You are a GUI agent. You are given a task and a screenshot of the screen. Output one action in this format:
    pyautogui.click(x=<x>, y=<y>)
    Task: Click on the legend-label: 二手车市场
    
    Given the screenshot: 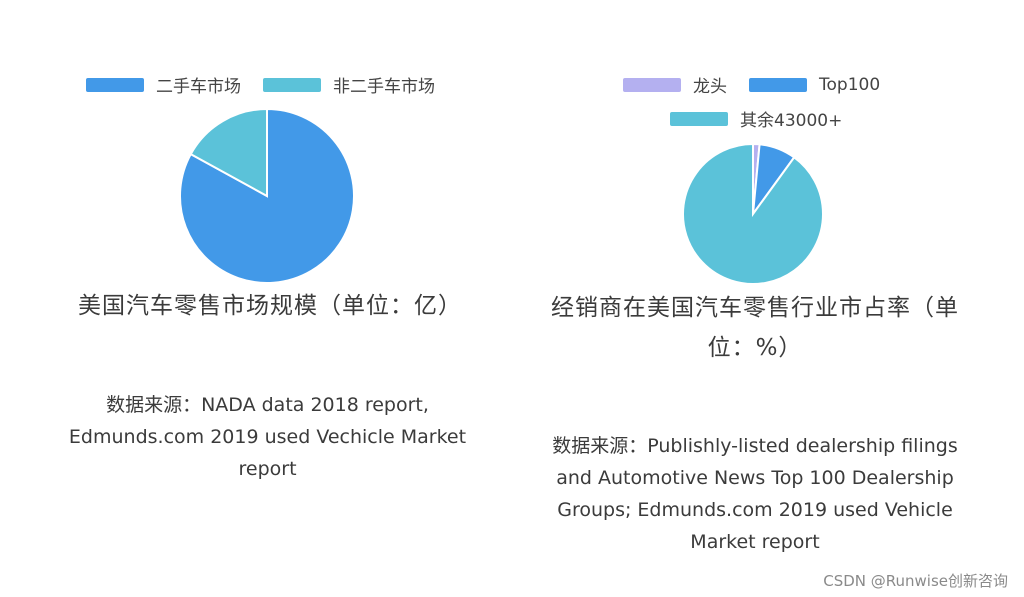 What is the action you would take?
    pyautogui.click(x=198, y=87)
    